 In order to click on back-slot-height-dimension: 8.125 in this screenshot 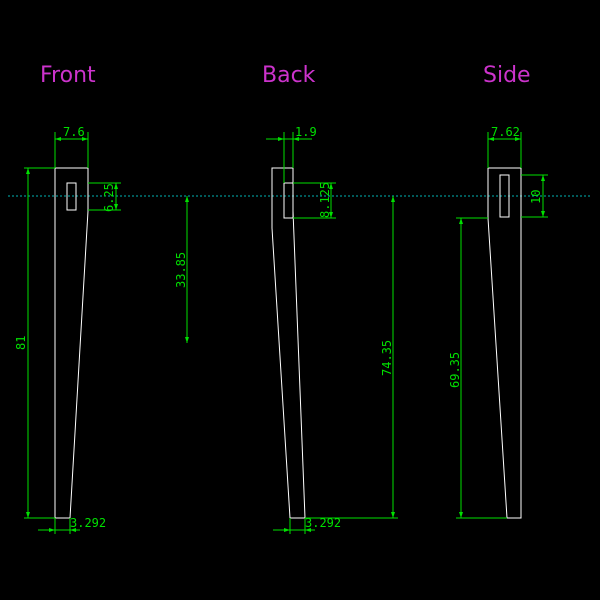, I will do `click(314, 200)`.